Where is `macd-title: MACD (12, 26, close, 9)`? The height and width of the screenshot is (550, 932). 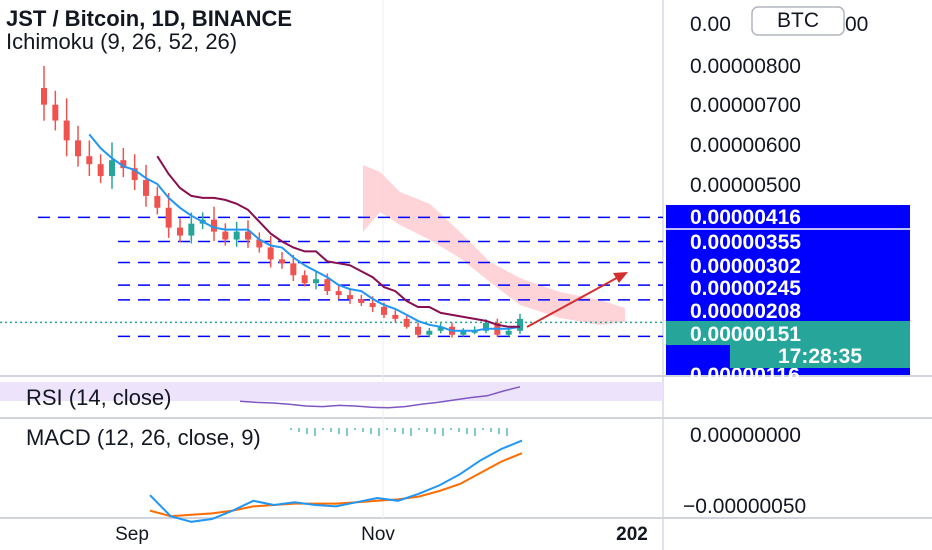
macd-title: MACD (12, 26, close, 9) is located at coordinates (143, 437).